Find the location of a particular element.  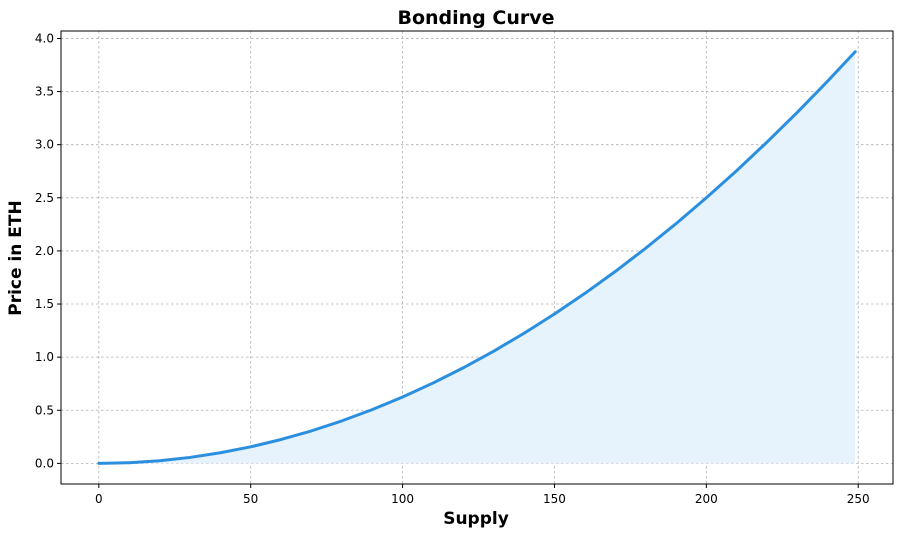

x-tick-label: 100 is located at coordinates (402, 499).